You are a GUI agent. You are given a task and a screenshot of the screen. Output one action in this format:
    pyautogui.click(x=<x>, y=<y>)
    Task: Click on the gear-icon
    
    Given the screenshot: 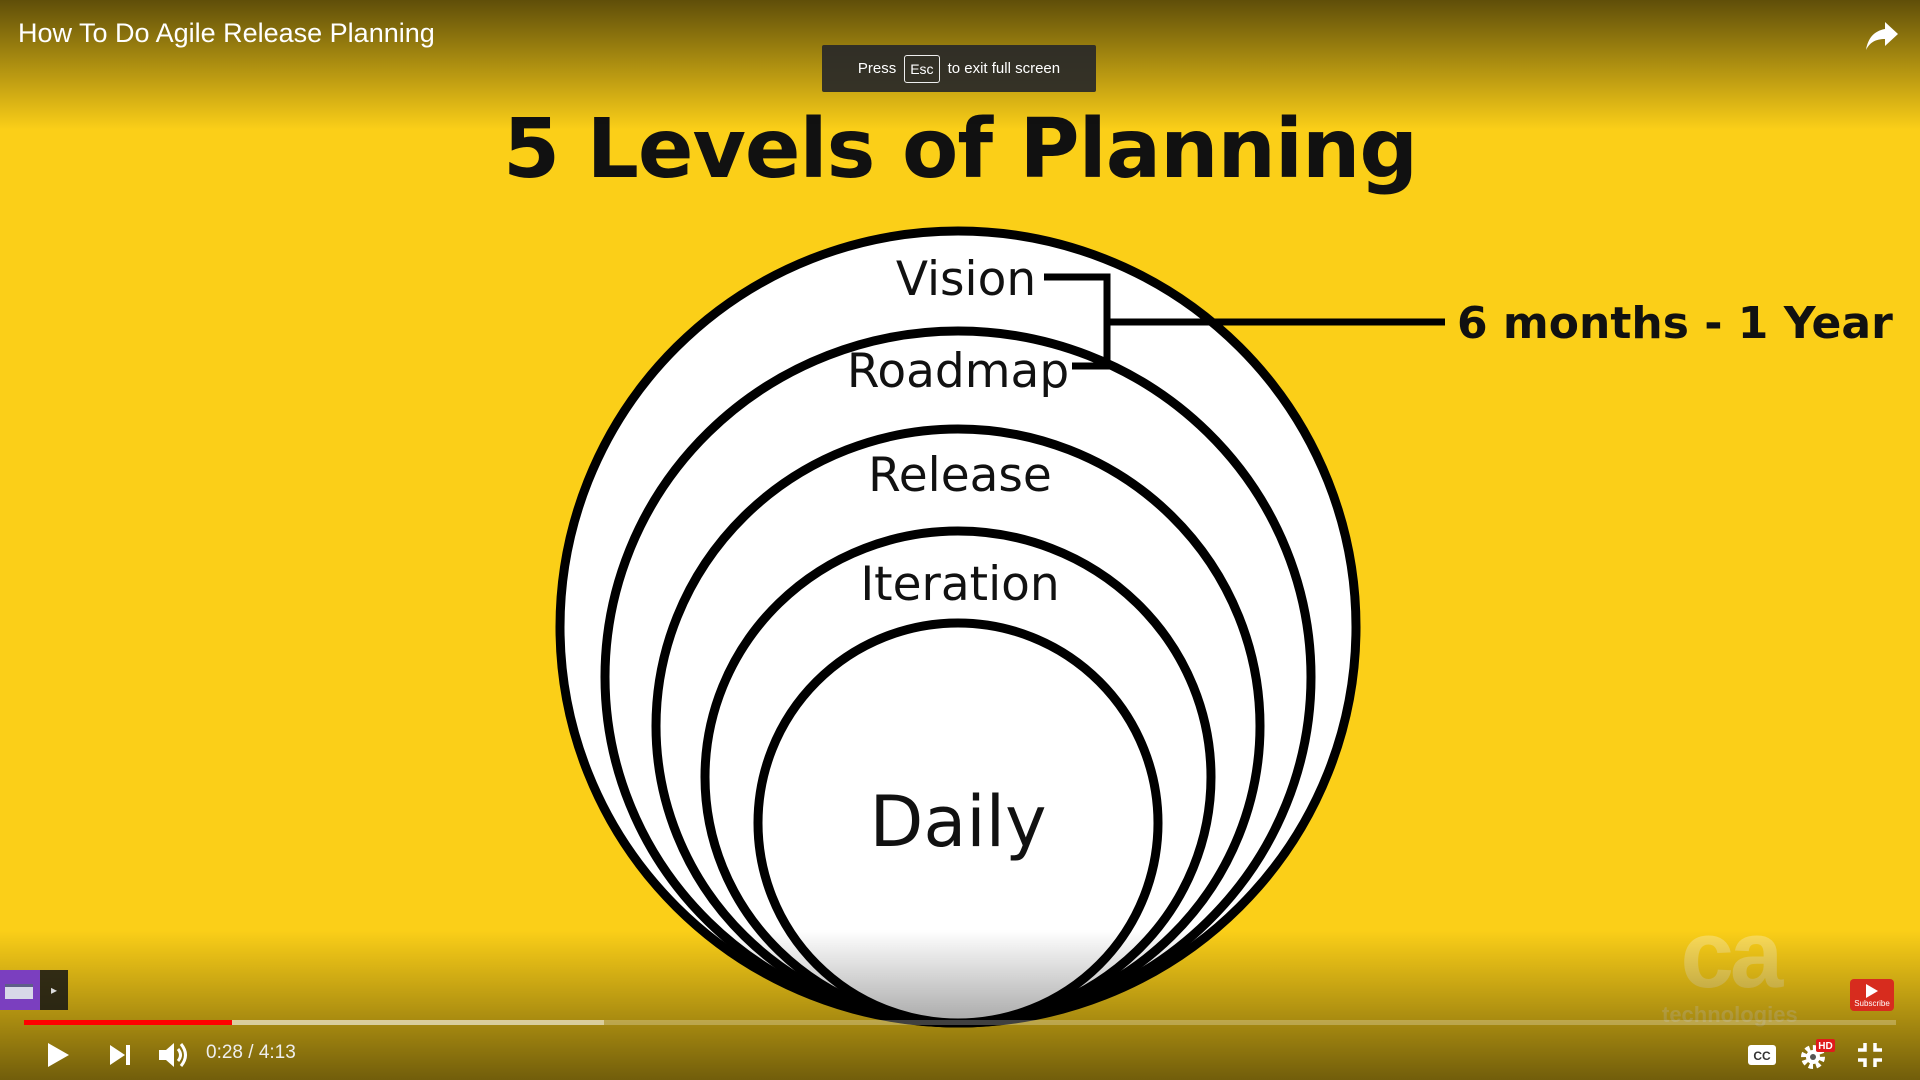 What is the action you would take?
    pyautogui.click(x=1813, y=1057)
    